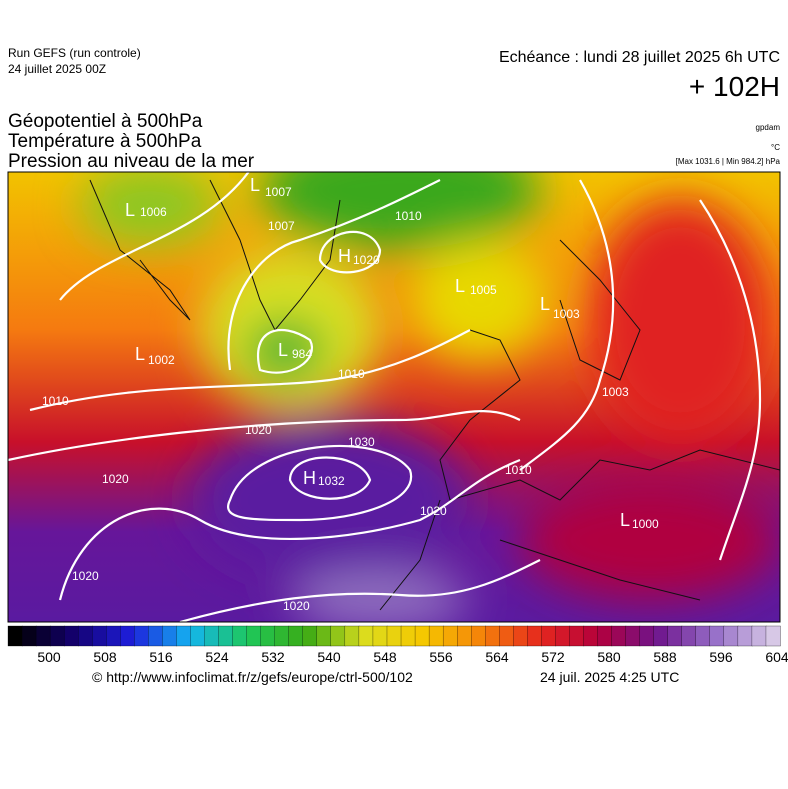 The width and height of the screenshot is (788, 789). Describe the element at coordinates (105, 141) in the screenshot. I see `title: Température à 500hPa` at that location.